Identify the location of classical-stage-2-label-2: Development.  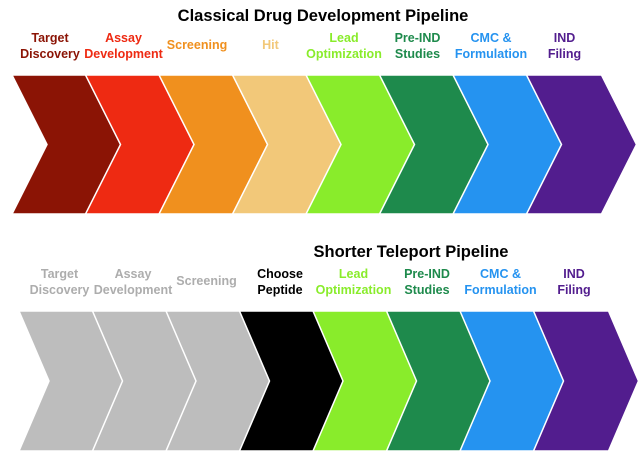
(123, 54).